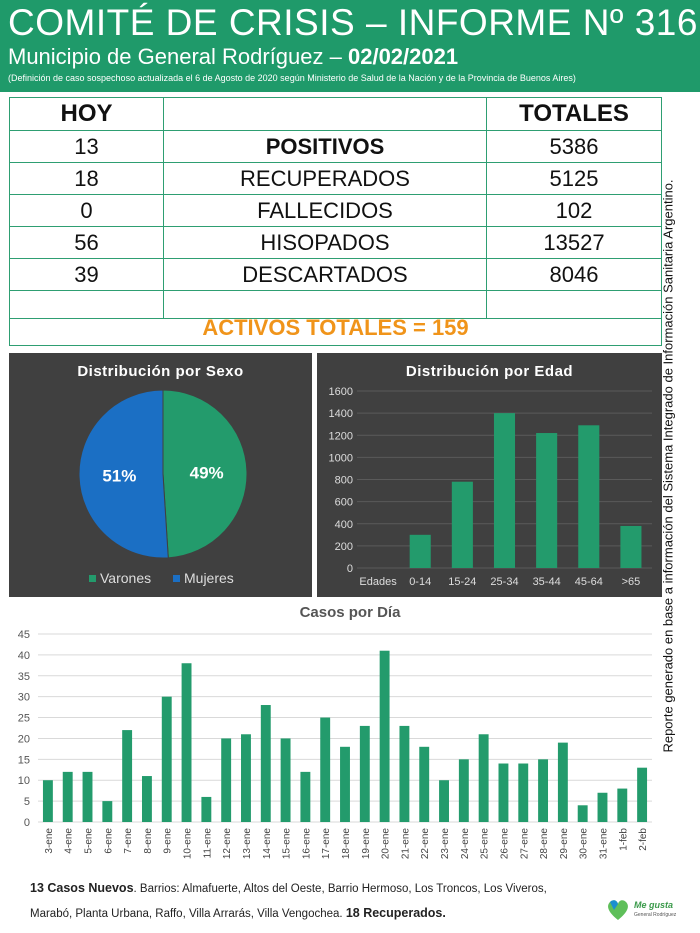 Image resolution: width=700 pixels, height=933 pixels. Describe the element at coordinates (335, 274) in the screenshot. I see `table-row: 39 DESCARTADOS 8046` at that location.